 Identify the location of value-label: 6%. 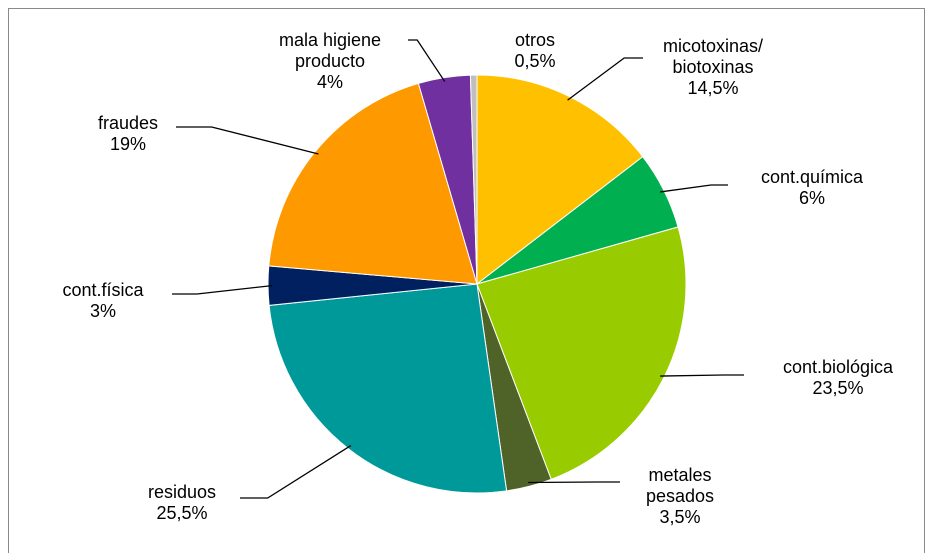
(811, 198).